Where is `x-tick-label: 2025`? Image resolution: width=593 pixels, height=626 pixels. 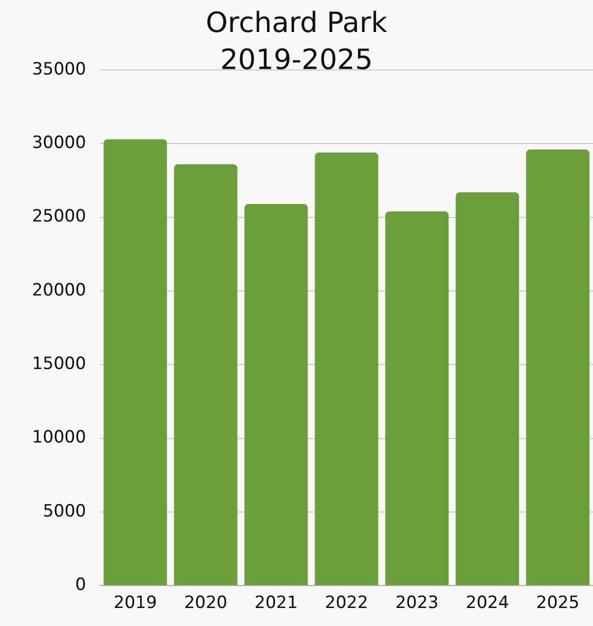 x-tick-label: 2025 is located at coordinates (558, 603).